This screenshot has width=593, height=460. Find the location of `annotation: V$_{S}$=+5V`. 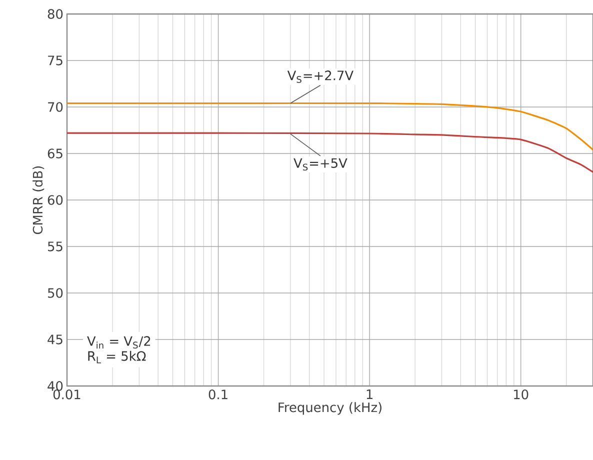

annotation: V$_{S}$=+5V is located at coordinates (321, 164).